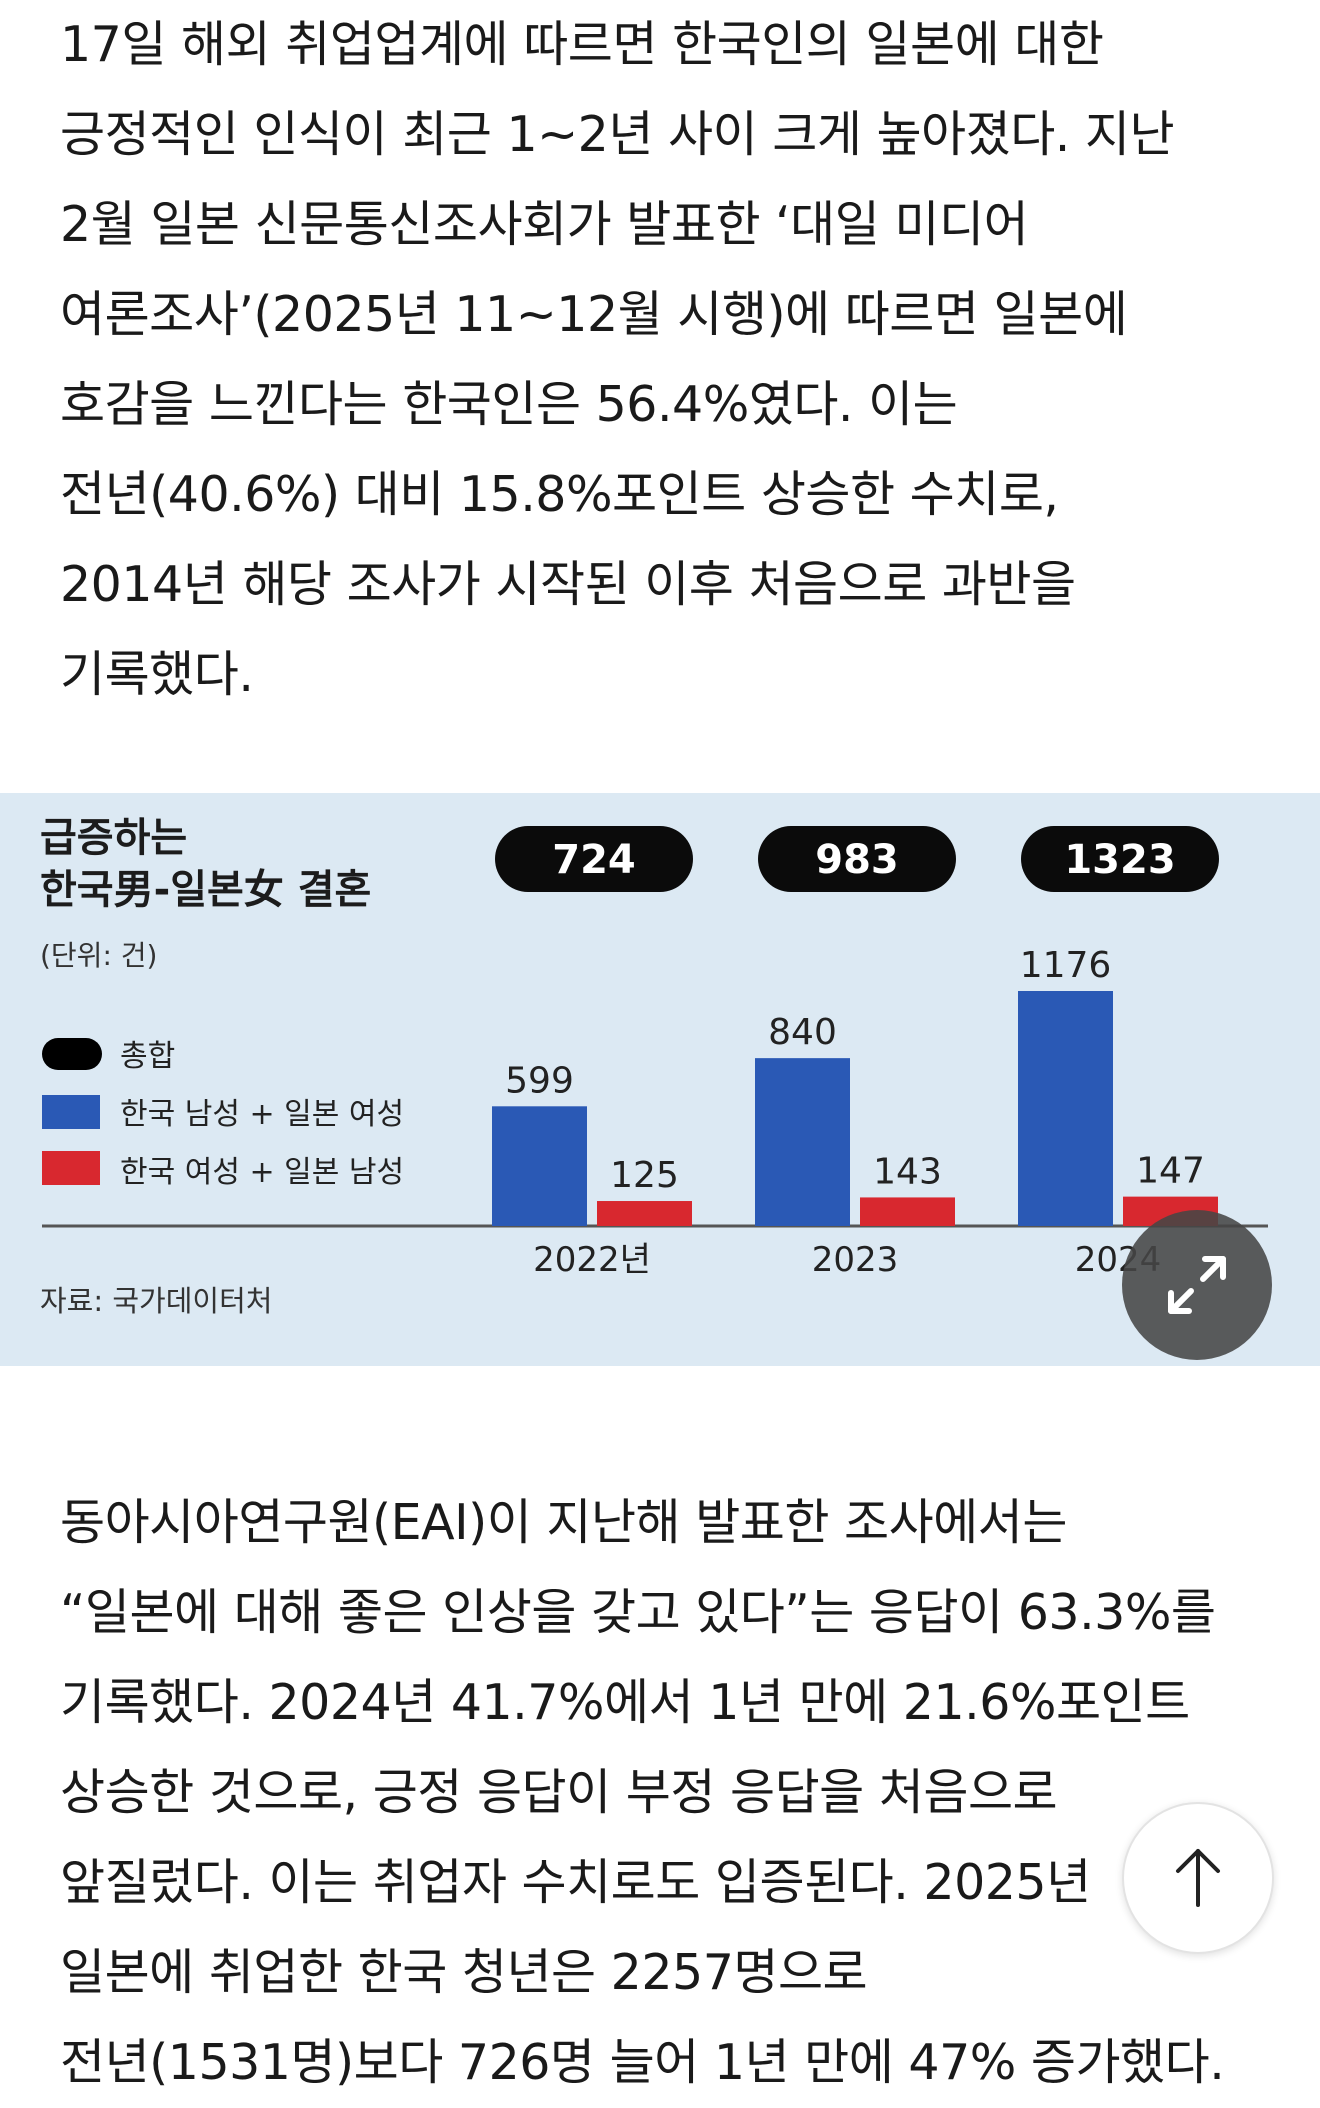 Image resolution: width=1320 pixels, height=2108 pixels. Describe the element at coordinates (638, 1612) in the screenshot. I see `paragraph2-line: “일본에 대해 좋은 인상을 갖고 있다”는 응답이 63.3%를` at that location.